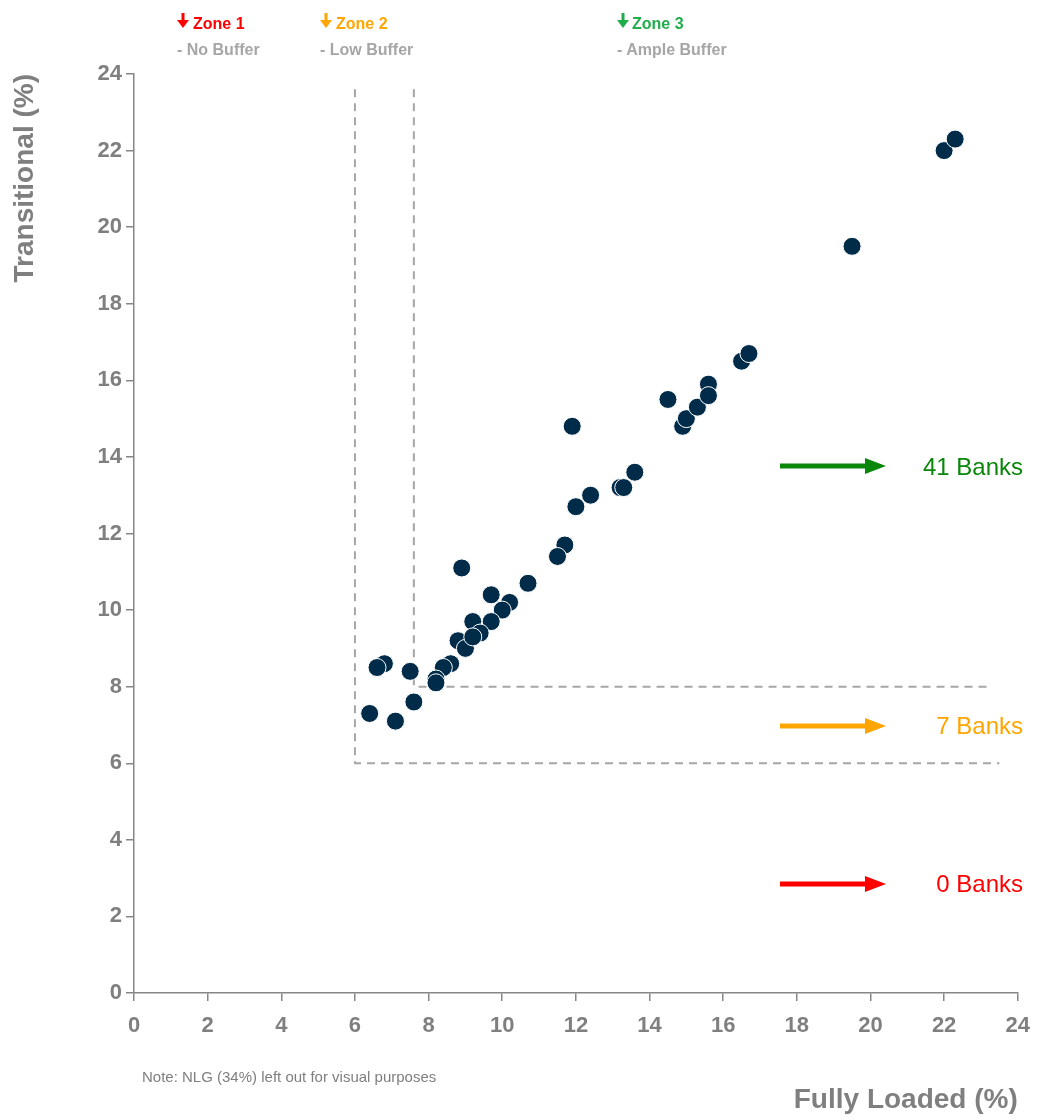  I want to click on x-tick-label: 24, so click(1018, 1025).